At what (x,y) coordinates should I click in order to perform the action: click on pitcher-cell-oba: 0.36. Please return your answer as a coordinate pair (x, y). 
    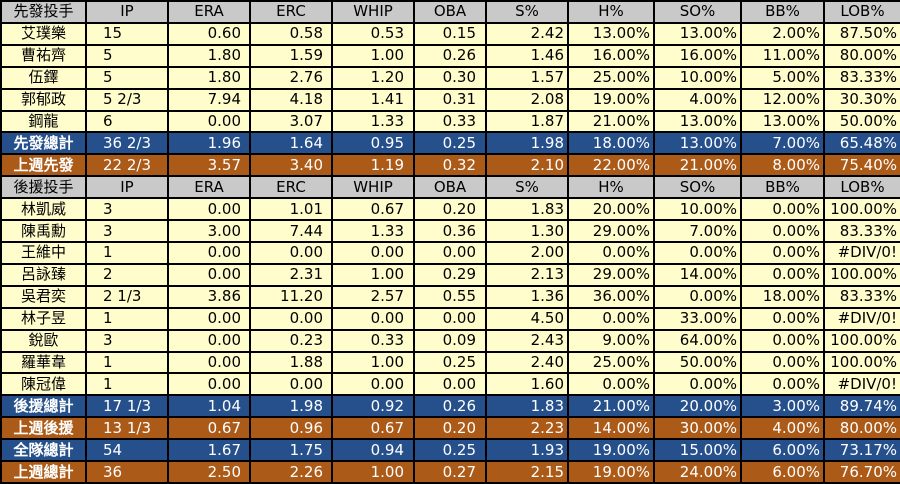
    Looking at the image, I should click on (450, 231).